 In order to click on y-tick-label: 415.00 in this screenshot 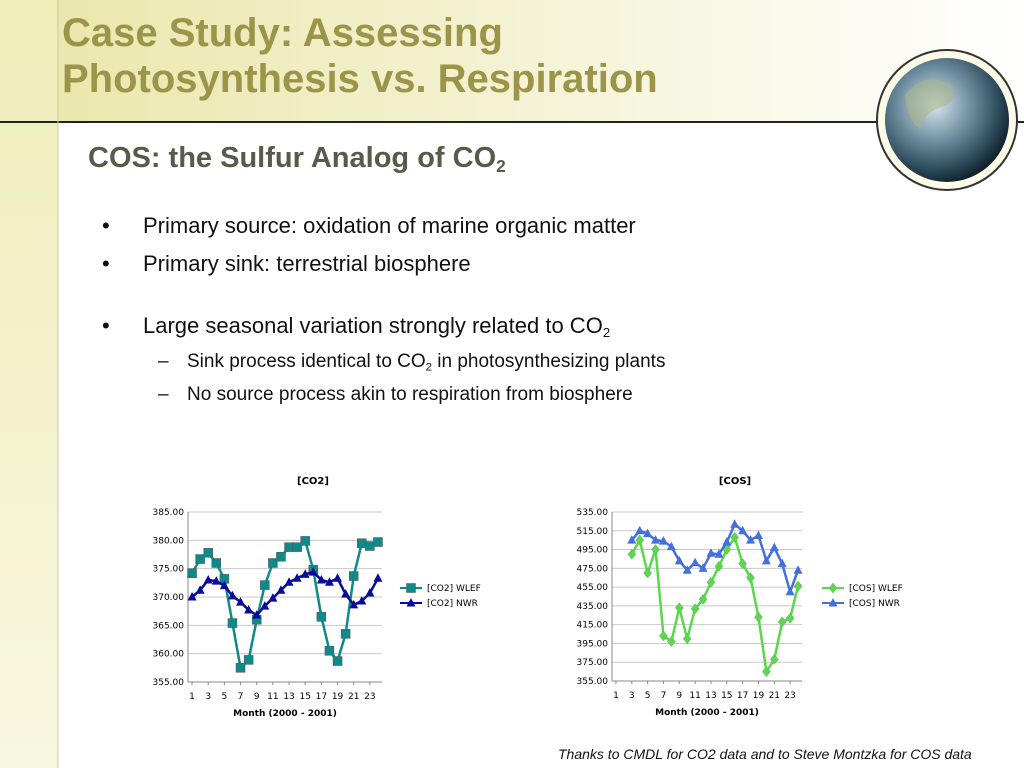, I will do `click(593, 626)`.